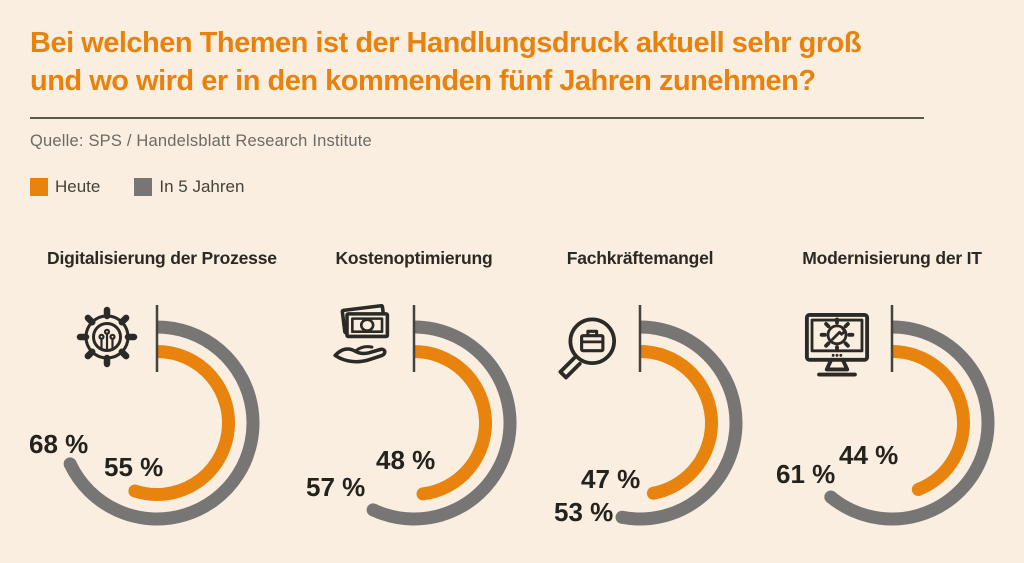 Image resolution: width=1024 pixels, height=563 pixels. I want to click on future-value-label: 53 %, so click(584, 512).